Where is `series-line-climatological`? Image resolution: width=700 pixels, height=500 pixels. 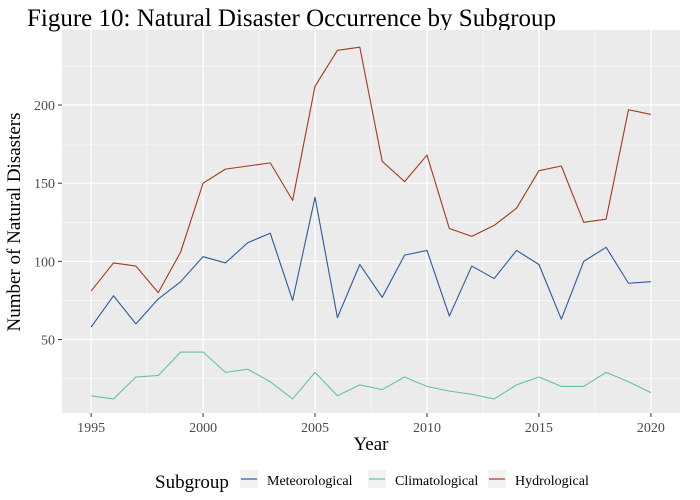 series-line-climatological is located at coordinates (371, 375).